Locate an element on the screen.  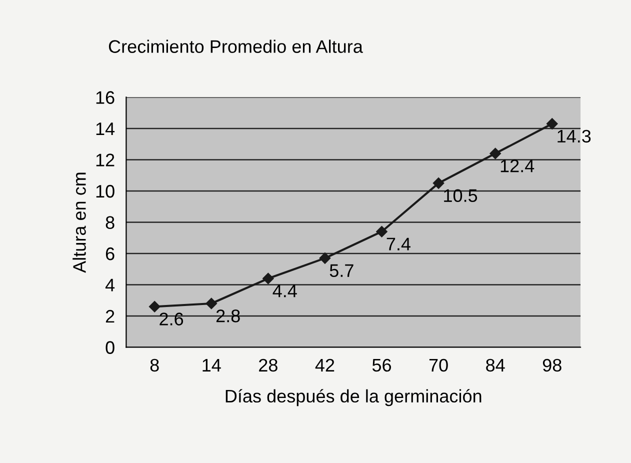
y-tick-label: 12 is located at coordinates (105, 160).